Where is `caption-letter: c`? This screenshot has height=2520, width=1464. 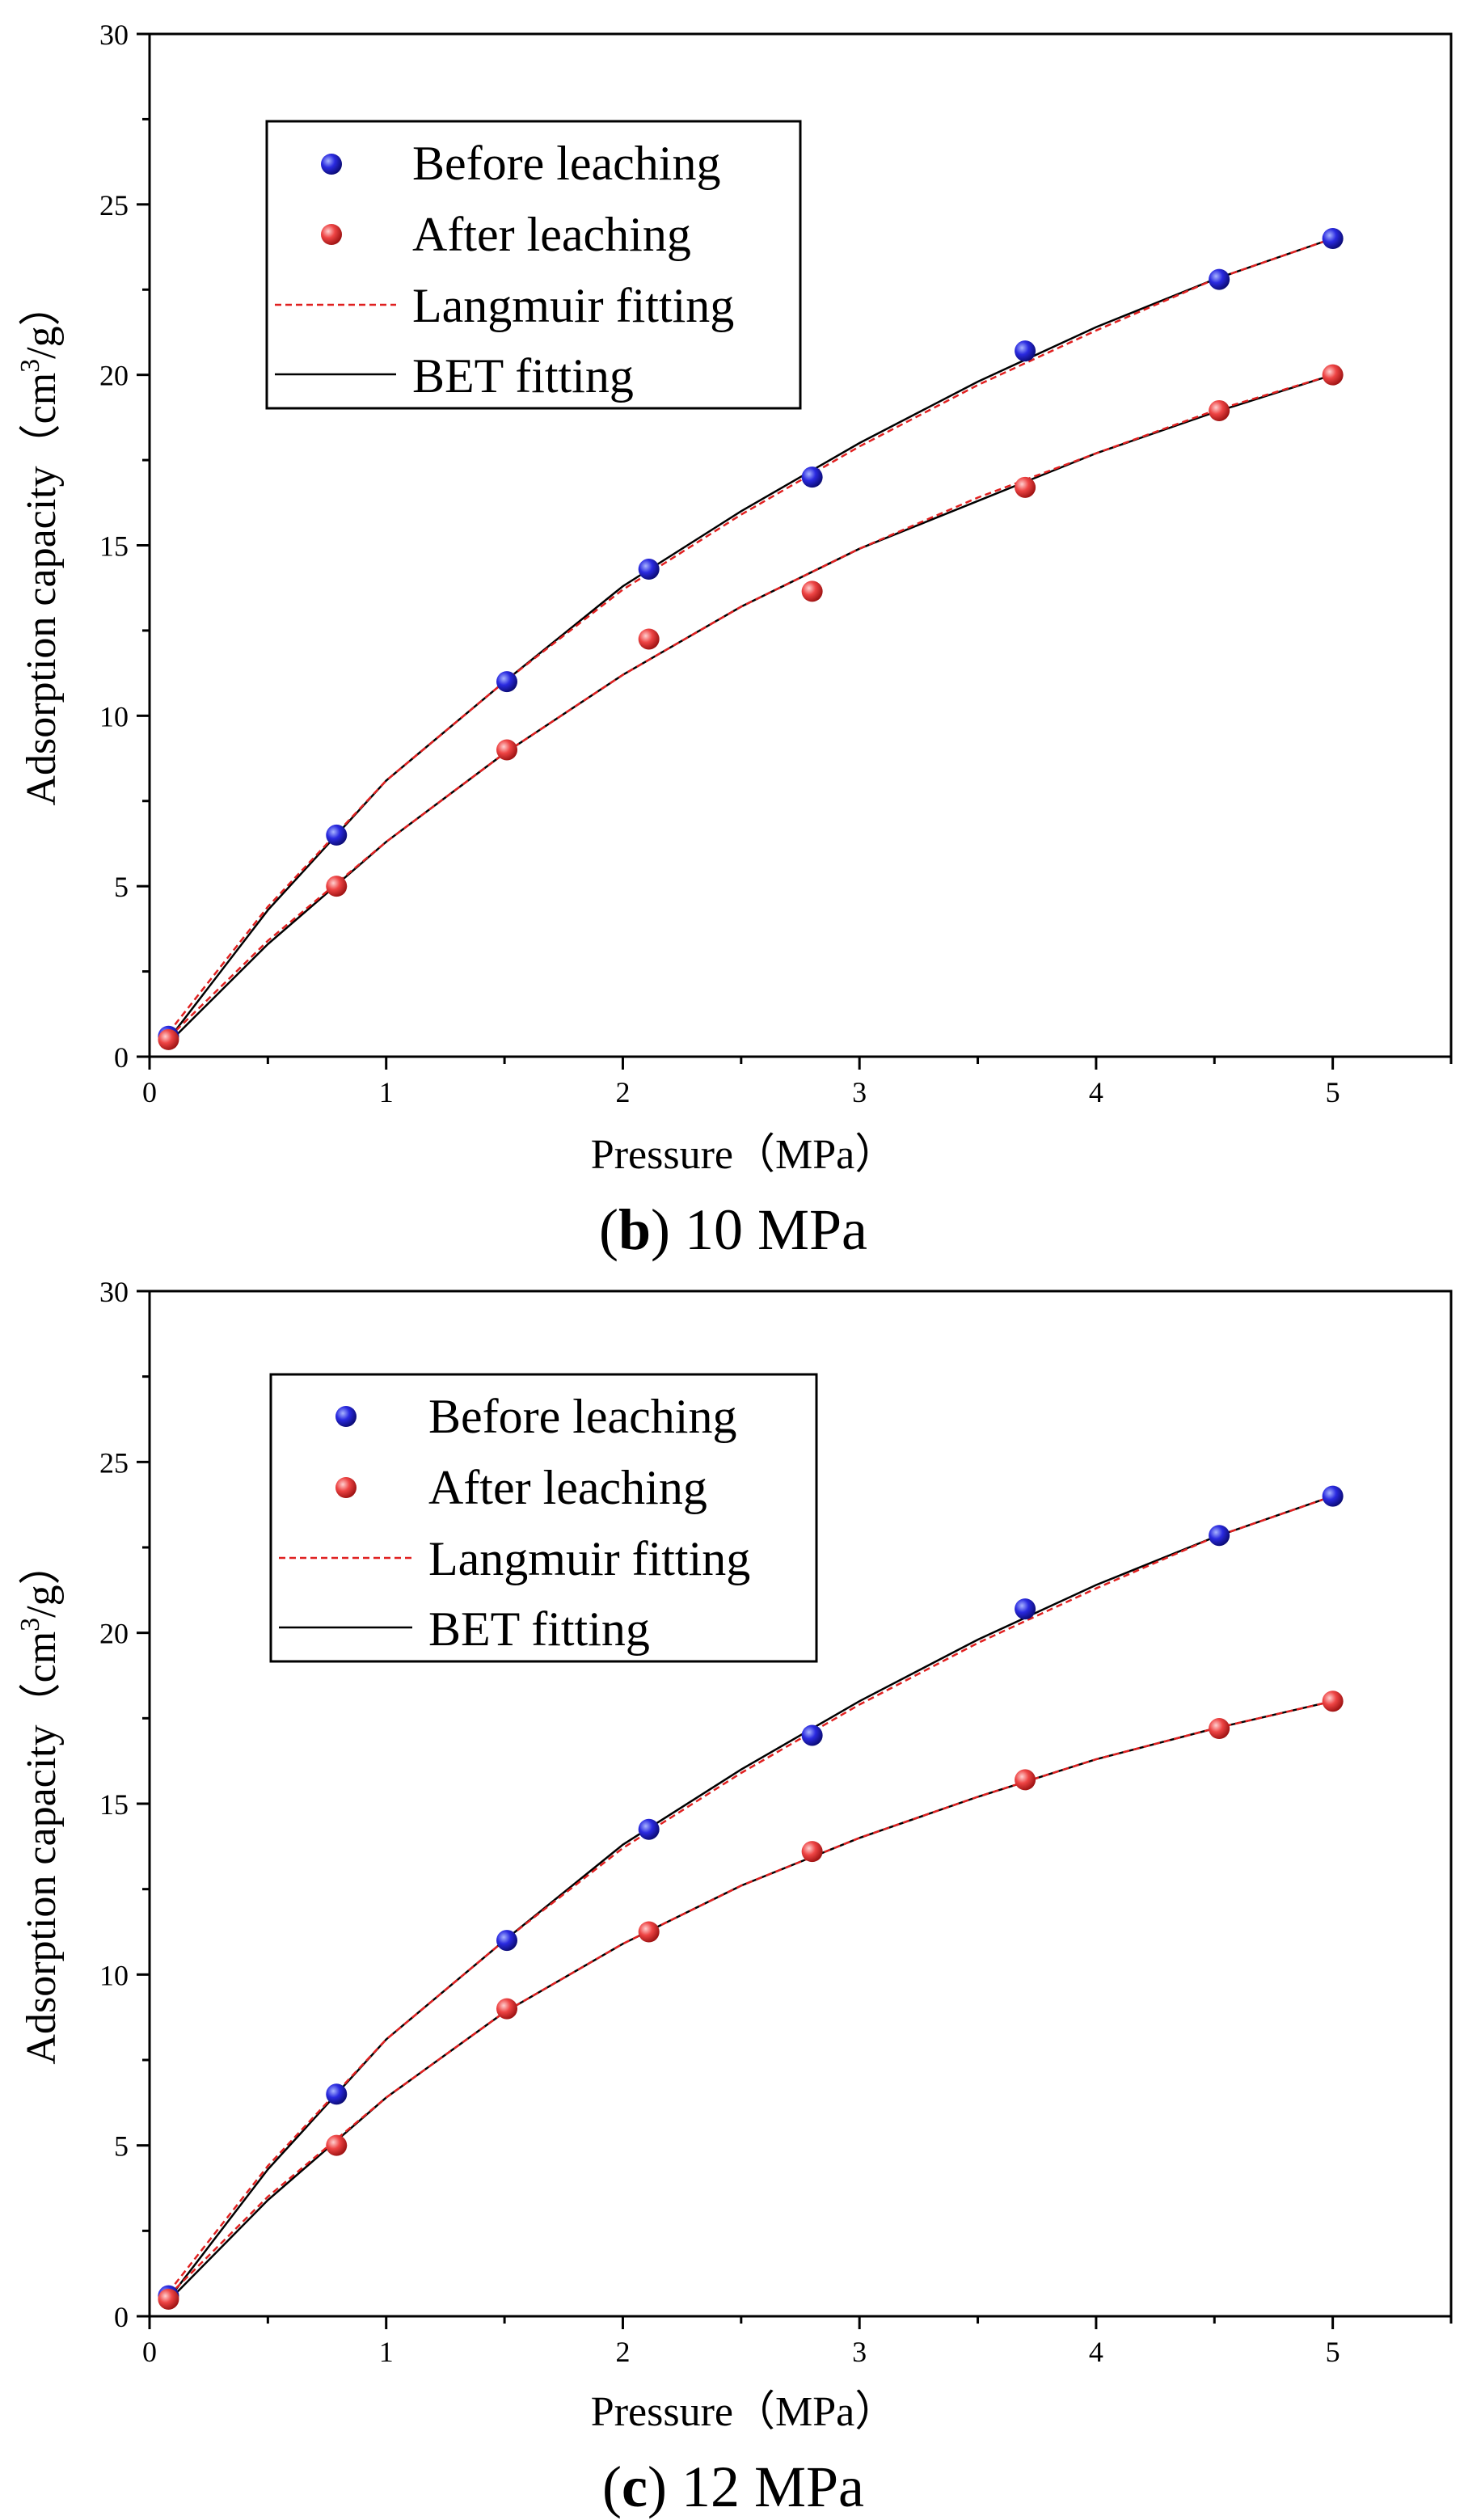
caption-letter: c is located at coordinates (635, 2487).